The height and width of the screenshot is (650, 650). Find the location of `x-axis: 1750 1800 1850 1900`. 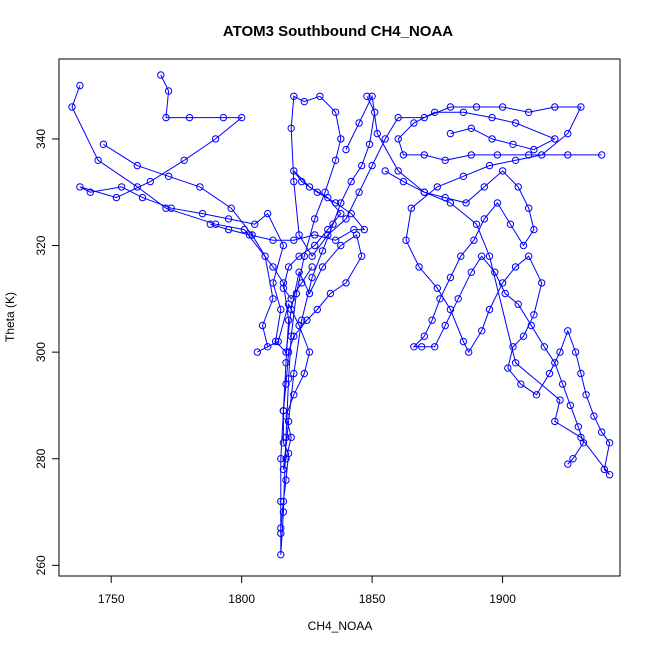

x-axis: 1750 1800 1850 1900 is located at coordinates (307, 591).